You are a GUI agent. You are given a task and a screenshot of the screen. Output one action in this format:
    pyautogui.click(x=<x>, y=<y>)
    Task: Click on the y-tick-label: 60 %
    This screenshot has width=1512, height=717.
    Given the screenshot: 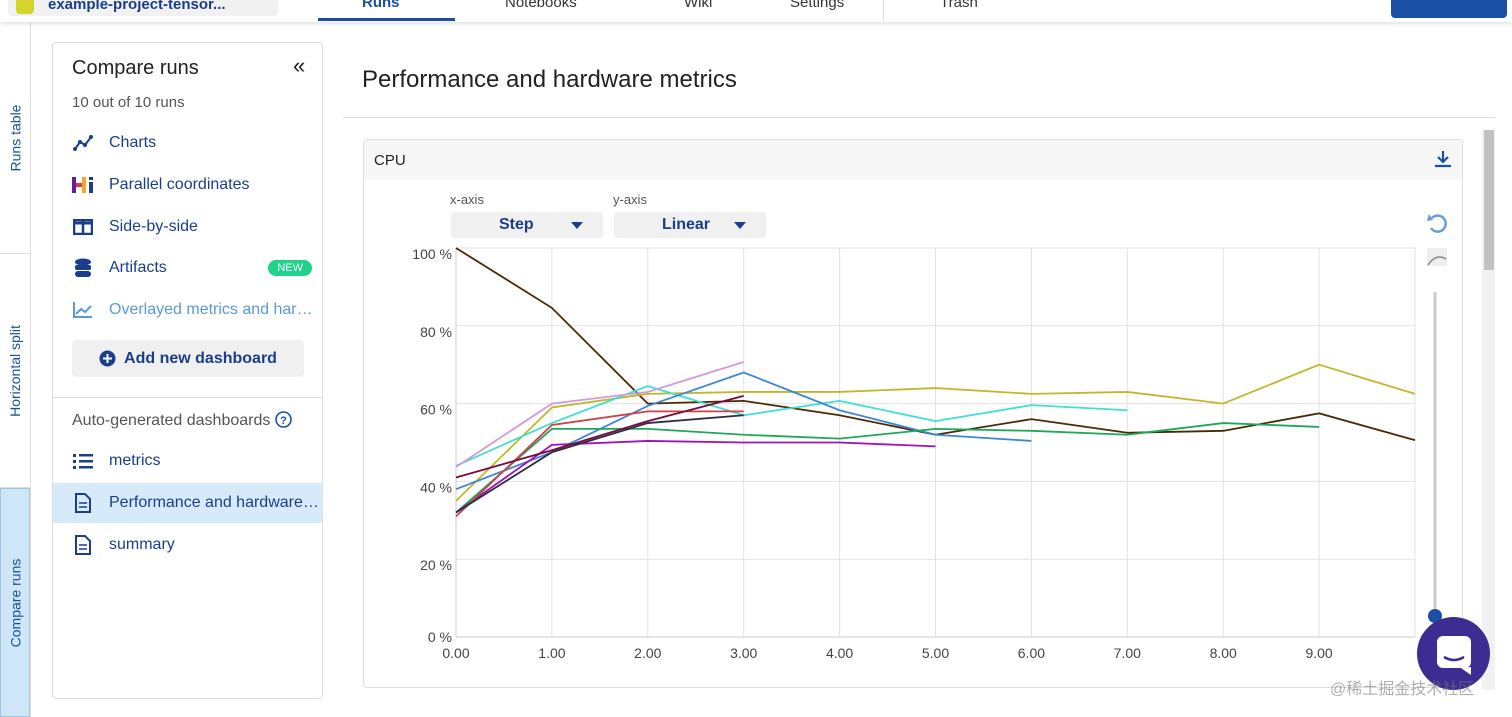 What is the action you would take?
    pyautogui.click(x=436, y=410)
    